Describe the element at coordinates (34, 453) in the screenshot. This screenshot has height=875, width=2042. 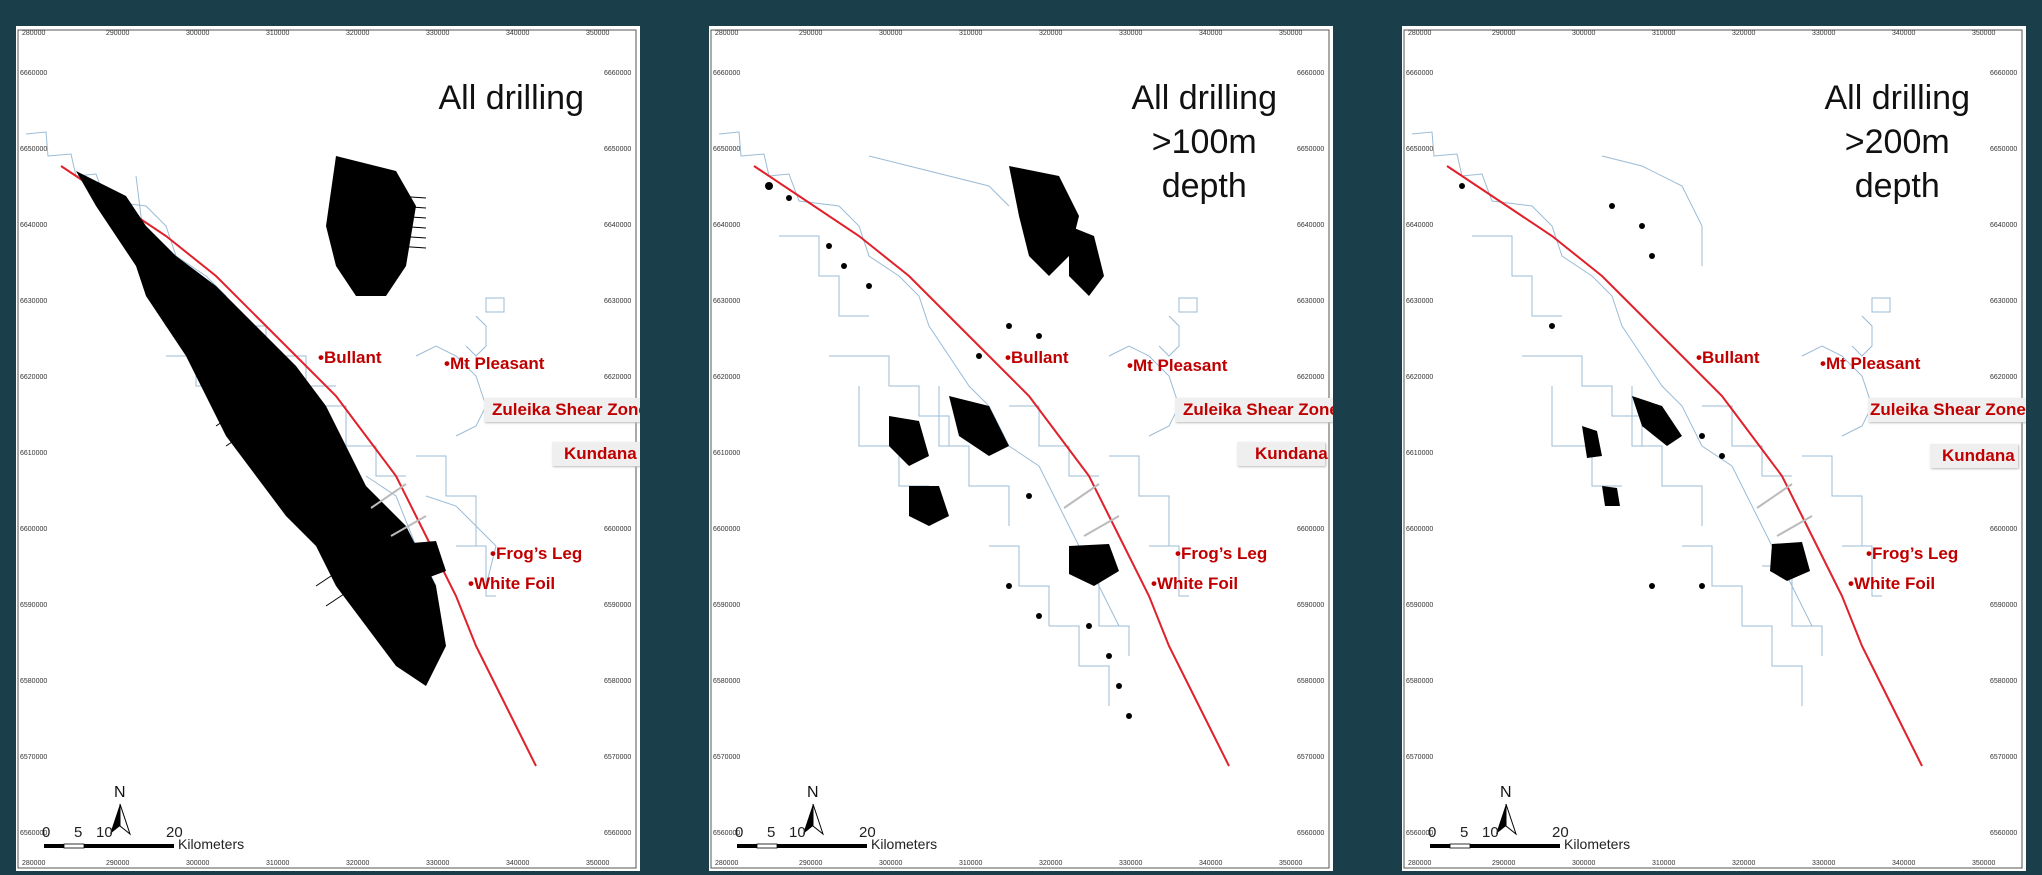
I see `left-tick-label: 6610000` at that location.